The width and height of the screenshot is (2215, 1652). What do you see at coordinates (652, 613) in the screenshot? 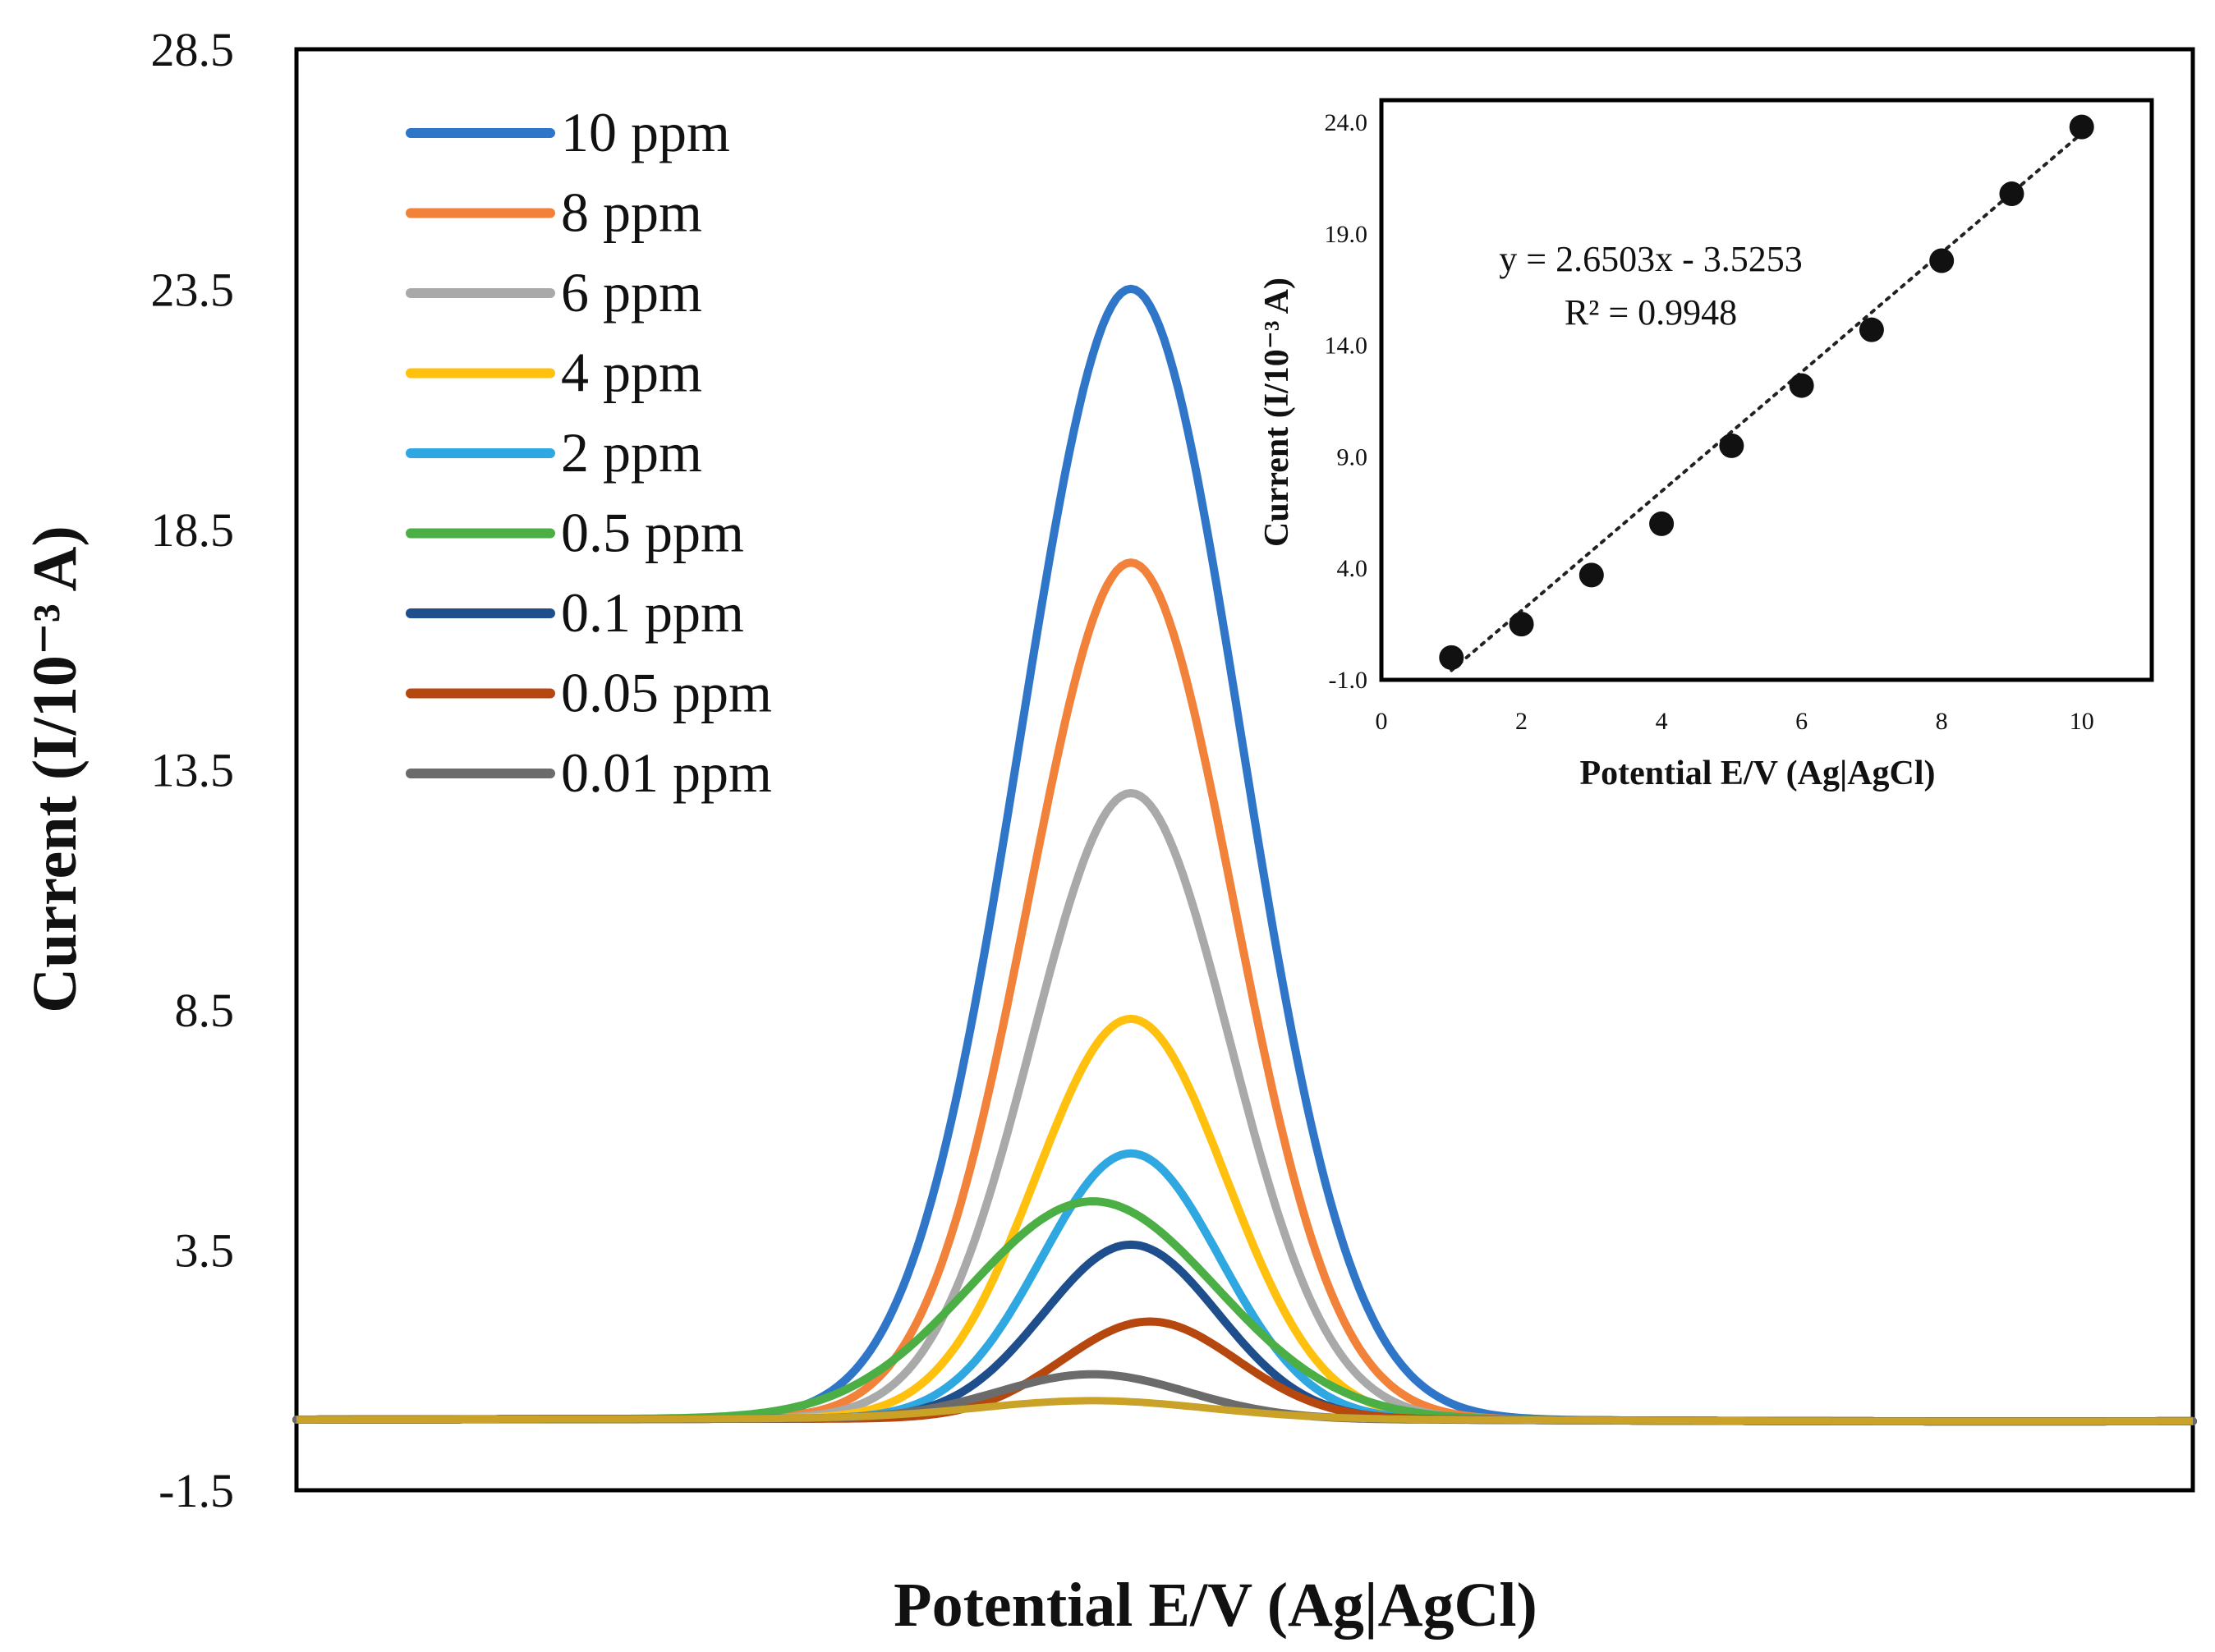
I see `legend-label: 0.1 ppm` at bounding box center [652, 613].